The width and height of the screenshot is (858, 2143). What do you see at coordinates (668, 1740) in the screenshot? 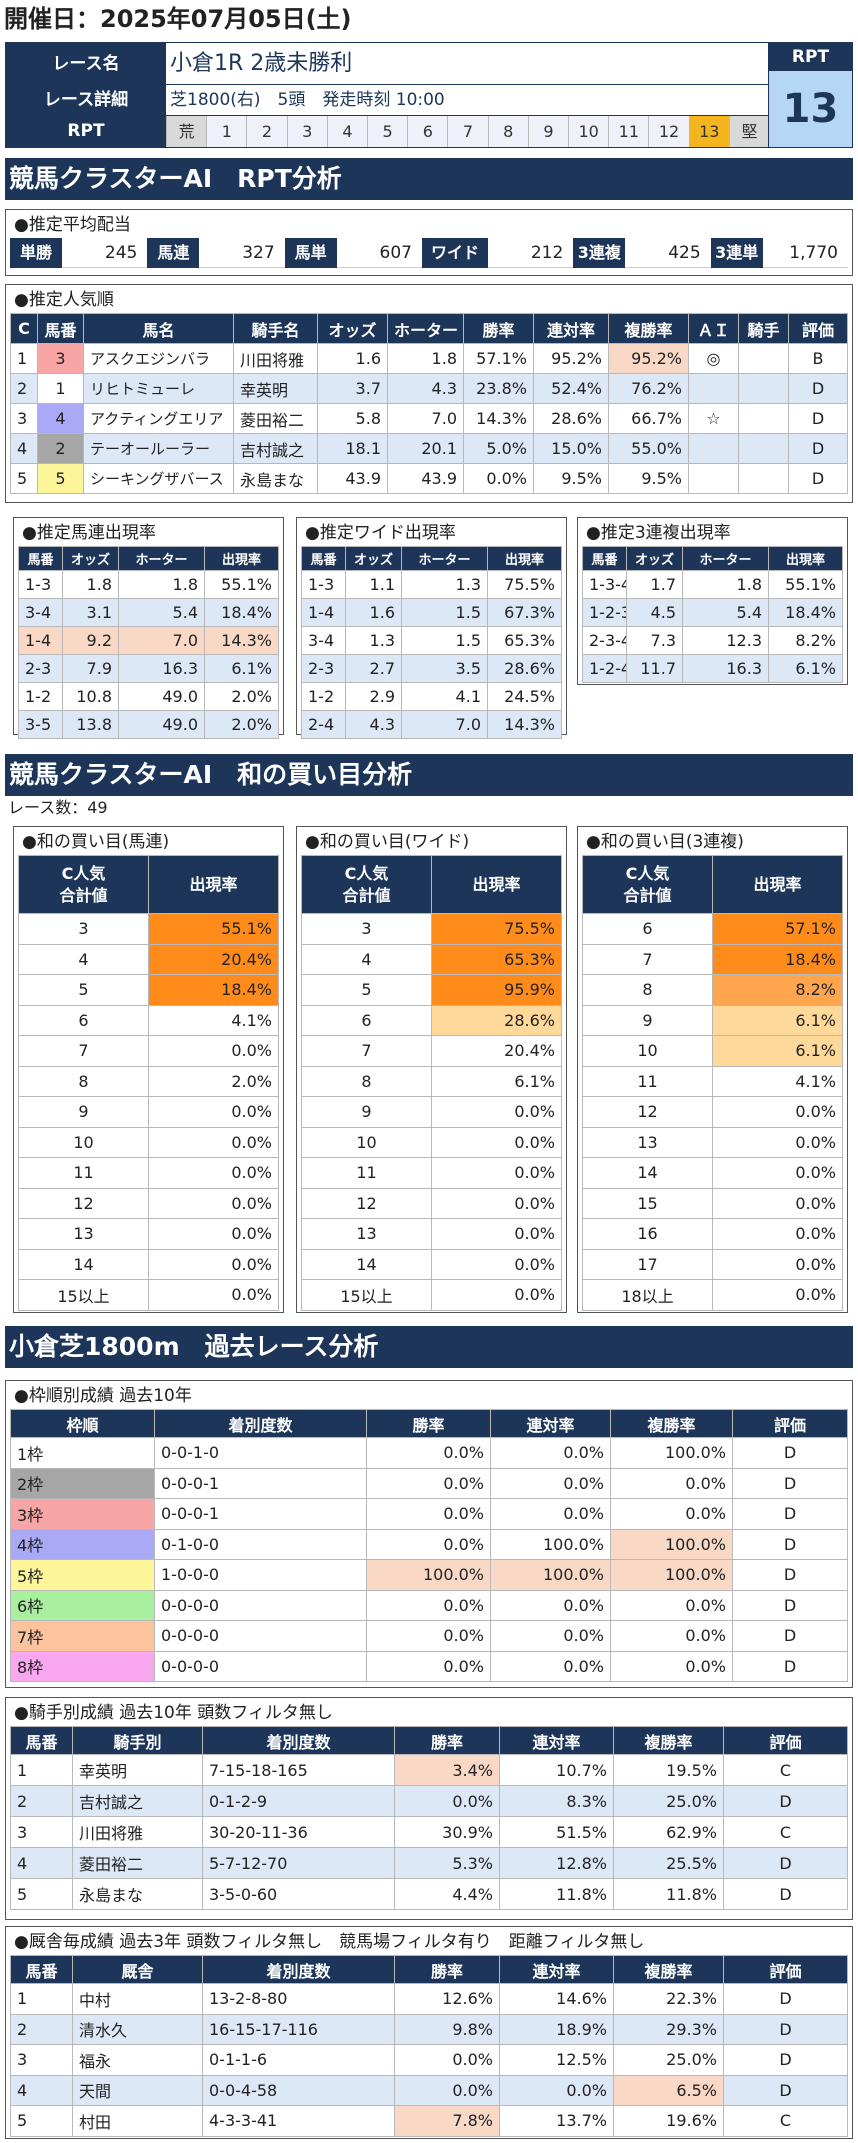
I see `jockey-header: 複勝率` at bounding box center [668, 1740].